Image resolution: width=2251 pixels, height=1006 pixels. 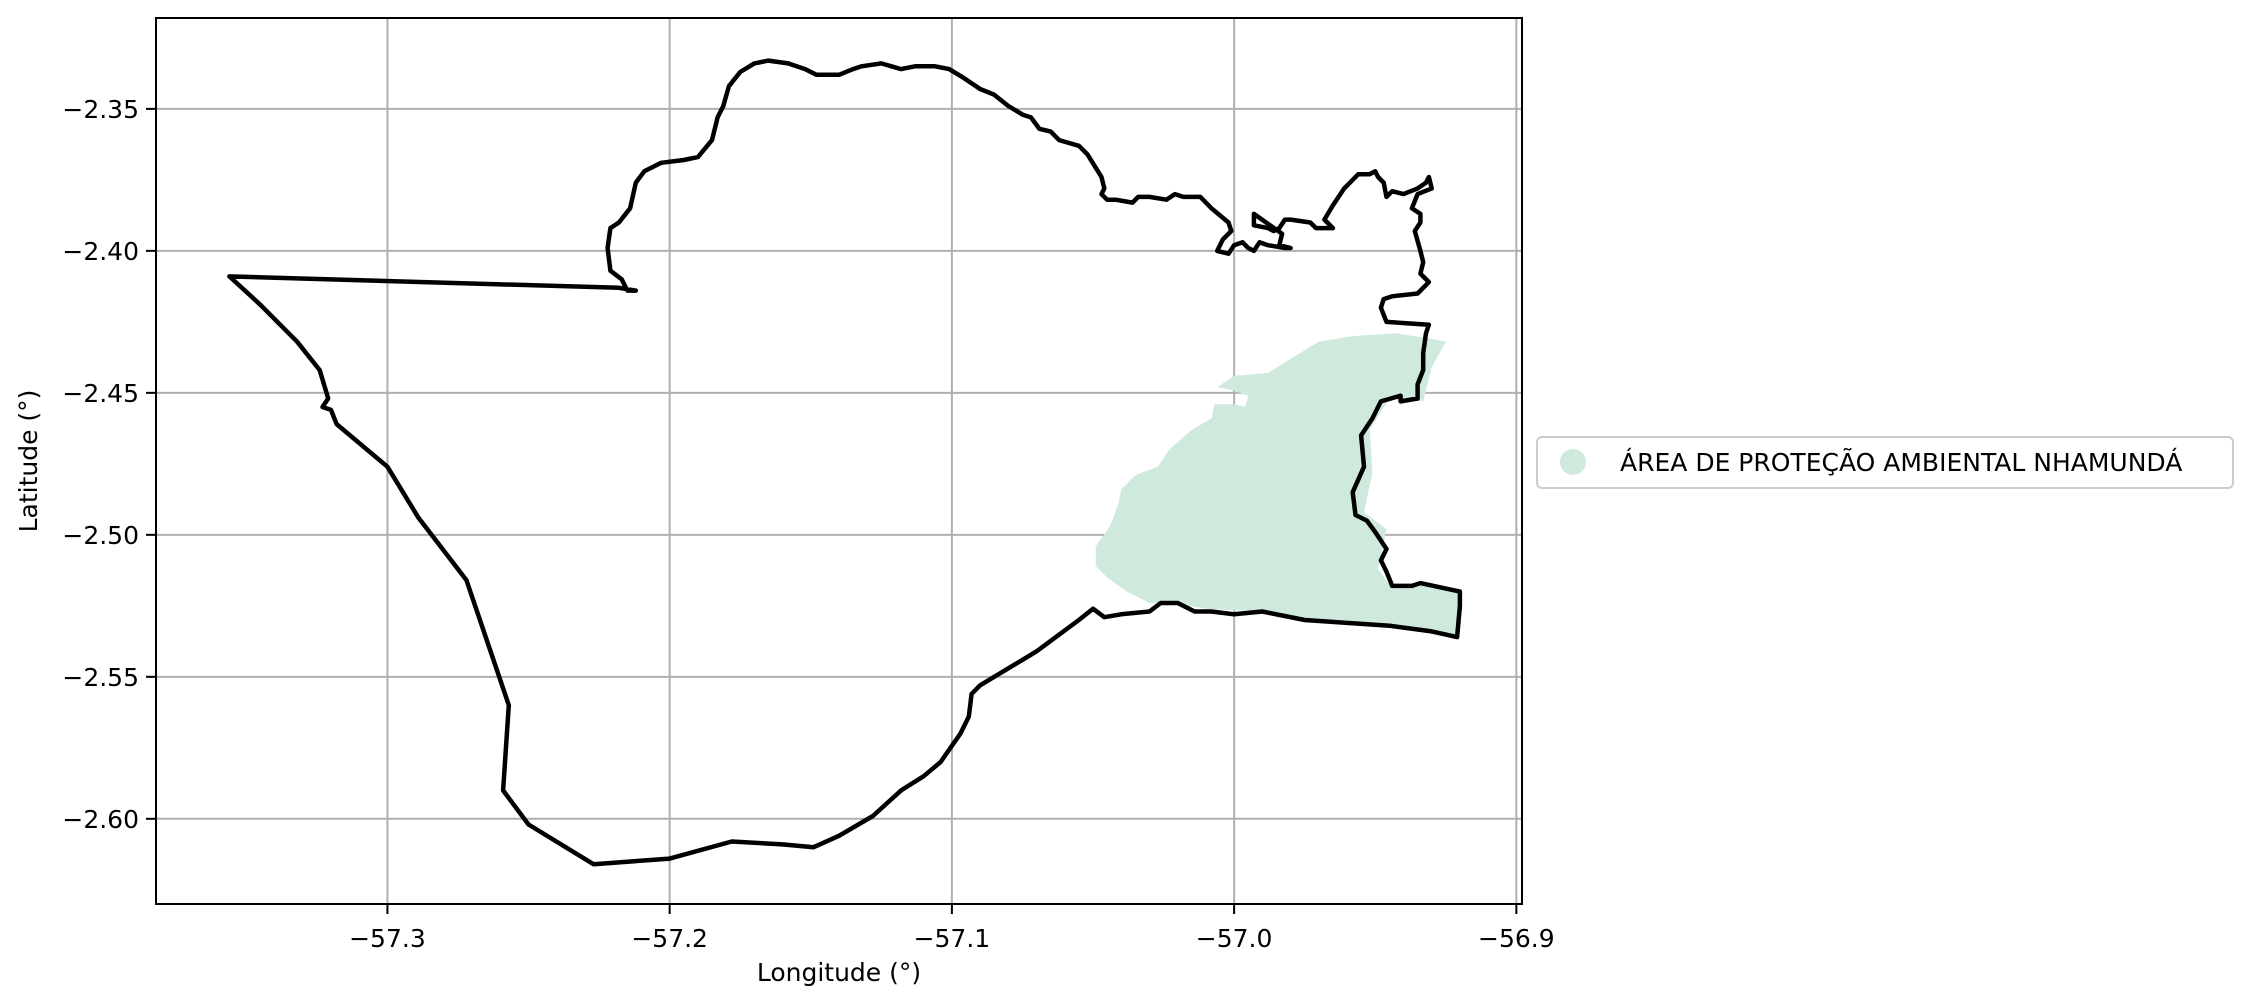 I want to click on protected-area-polygon, so click(x=1277, y=485).